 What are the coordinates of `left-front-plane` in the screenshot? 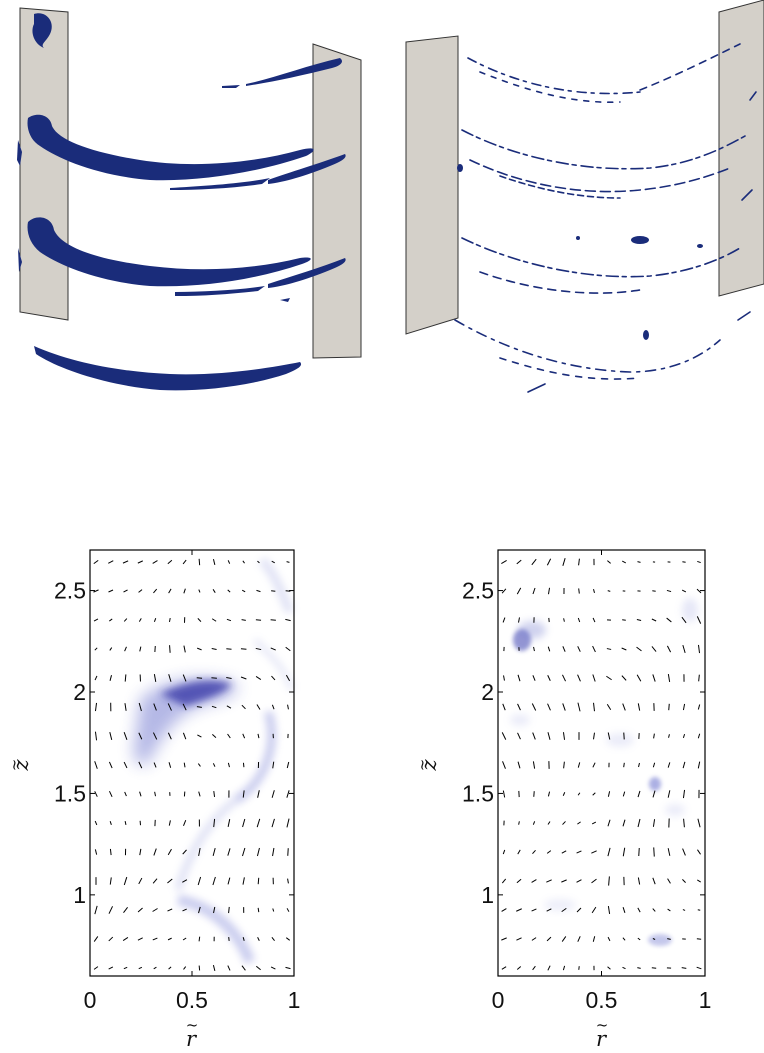 It's located at (337, 201).